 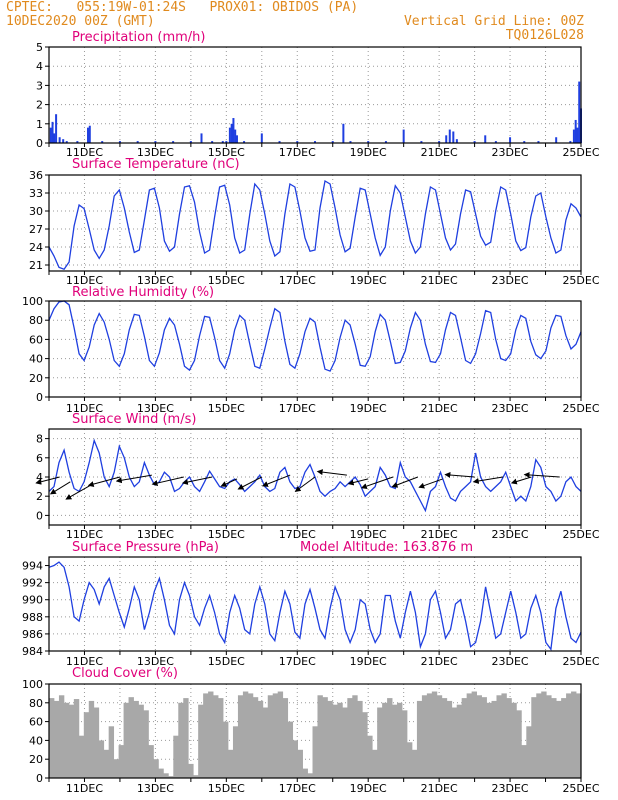 What do you see at coordinates (36, 247) in the screenshot?
I see `y-tick-label: 24` at bounding box center [36, 247].